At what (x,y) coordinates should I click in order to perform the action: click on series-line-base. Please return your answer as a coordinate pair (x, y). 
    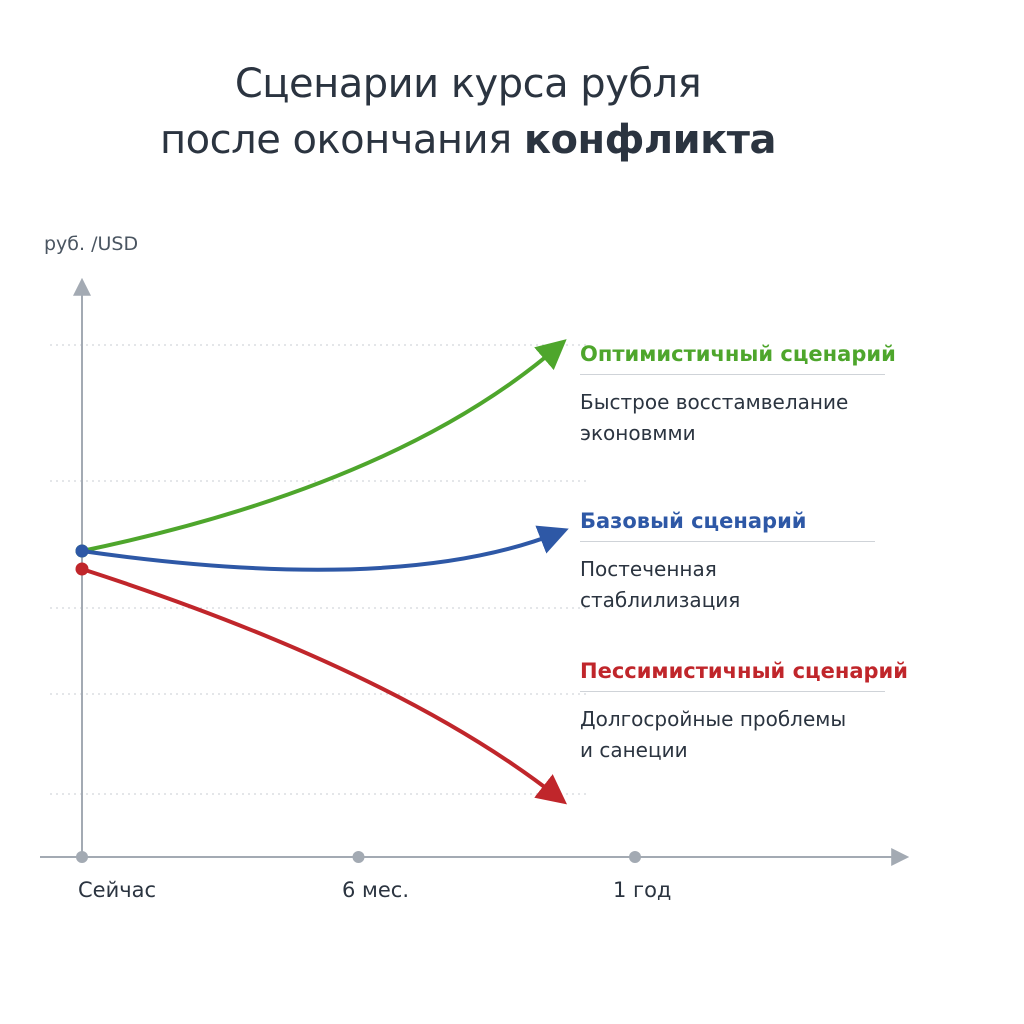
    Looking at the image, I should click on (324, 548).